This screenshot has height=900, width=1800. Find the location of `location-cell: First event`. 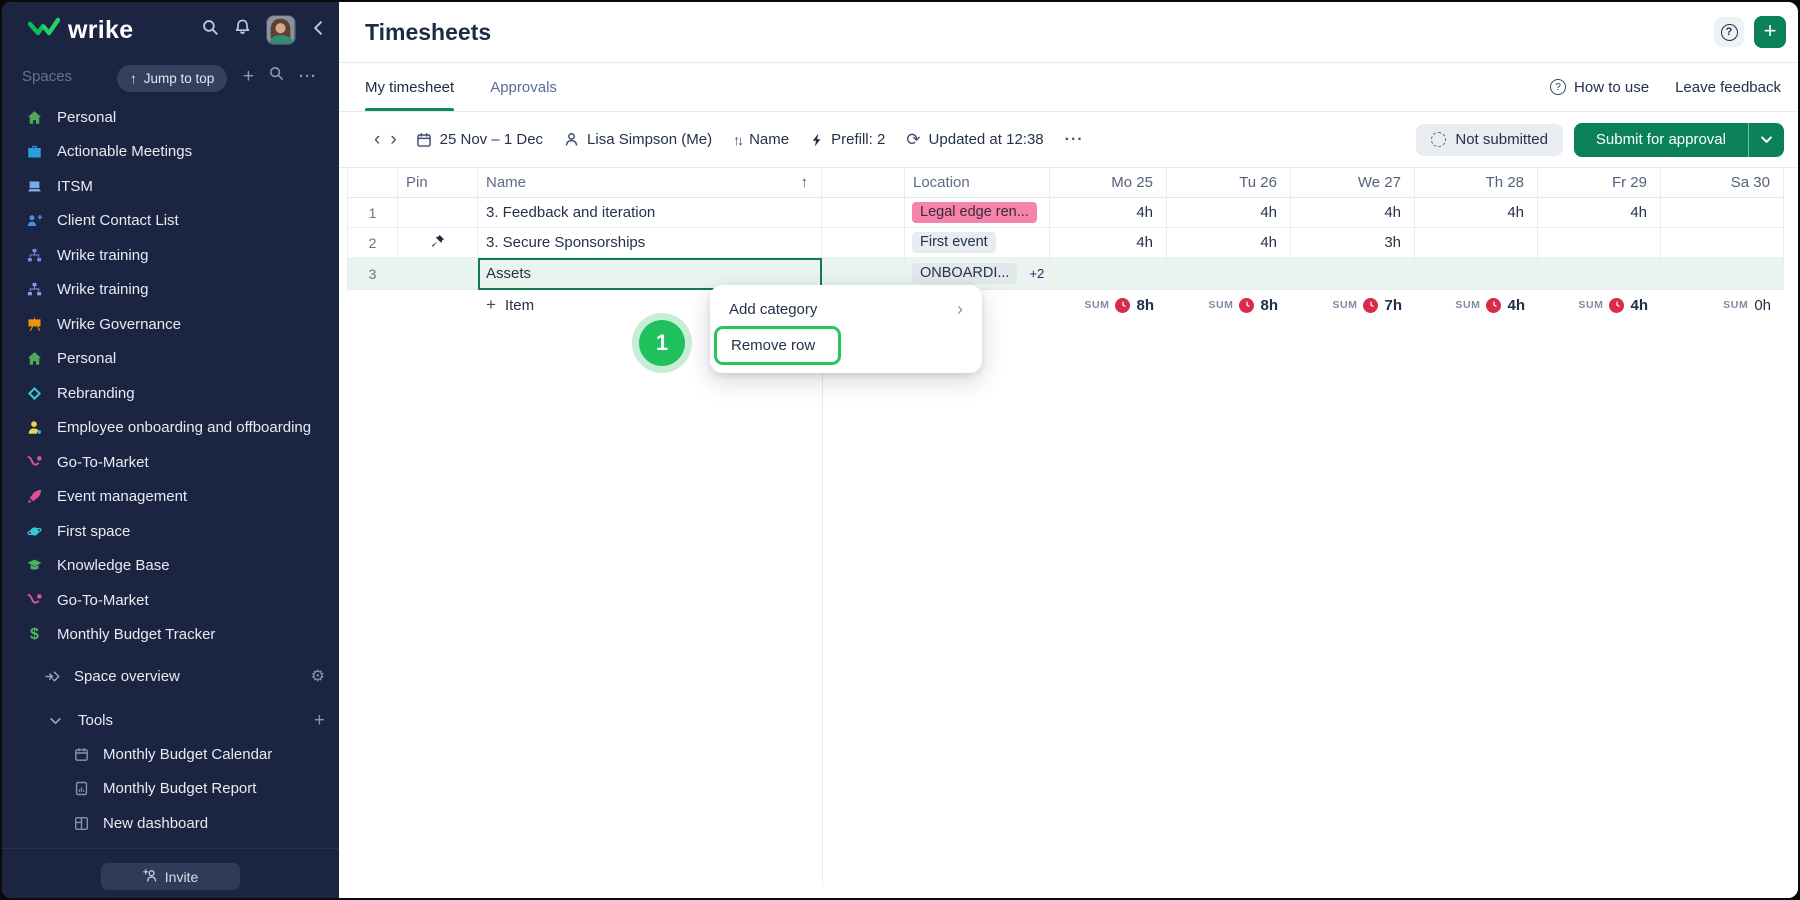

location-cell: First event is located at coordinates (977, 243).